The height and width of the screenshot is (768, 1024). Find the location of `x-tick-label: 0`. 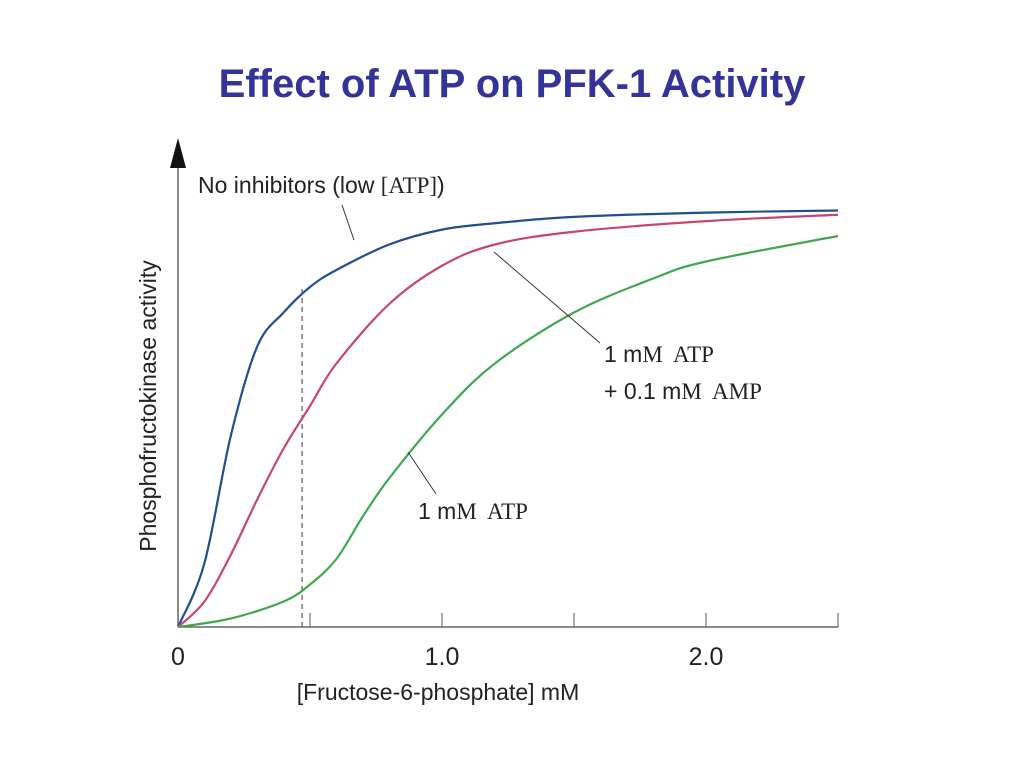

x-tick-label: 0 is located at coordinates (178, 657).